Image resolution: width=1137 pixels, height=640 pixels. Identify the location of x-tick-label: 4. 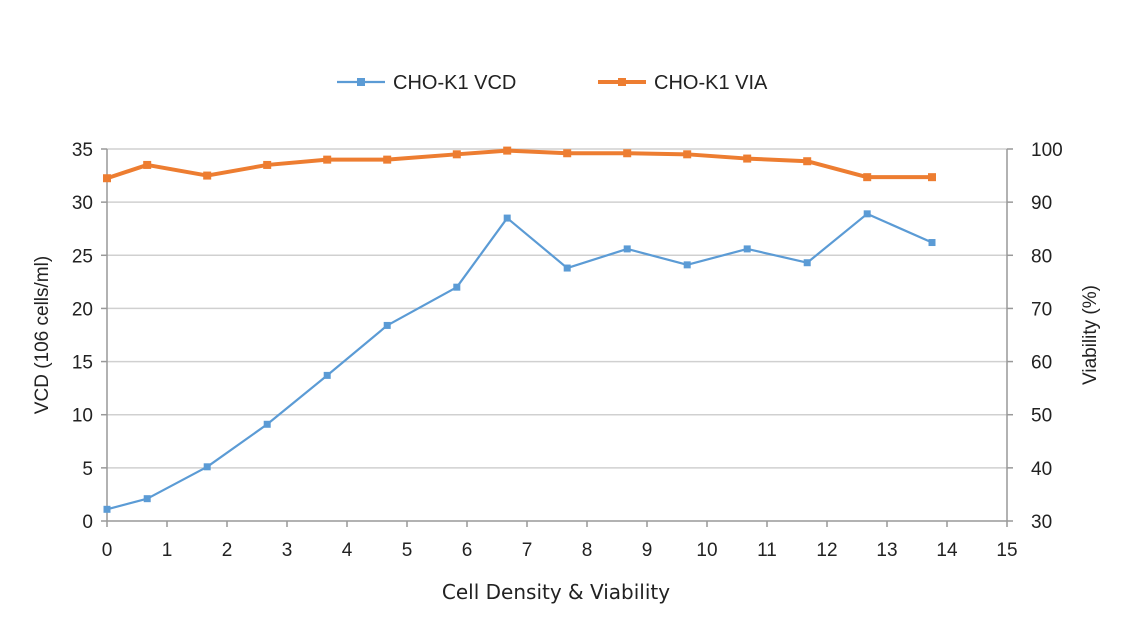
(347, 550).